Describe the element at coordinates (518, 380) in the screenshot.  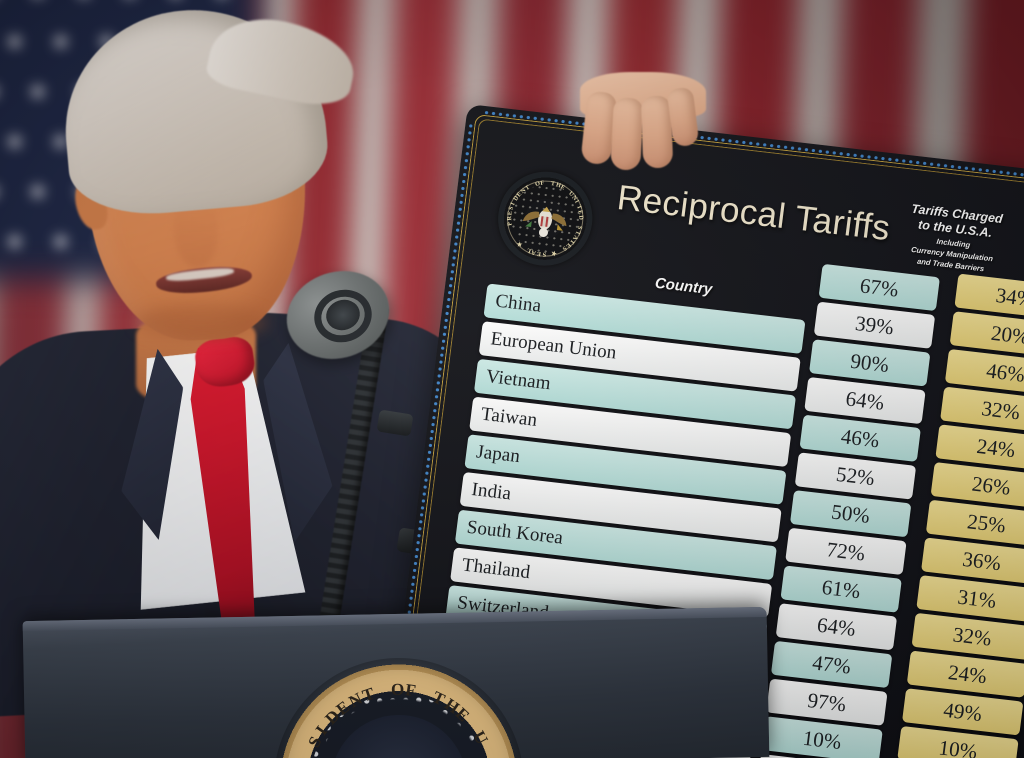
I see `country-label: Vietnam` at that location.